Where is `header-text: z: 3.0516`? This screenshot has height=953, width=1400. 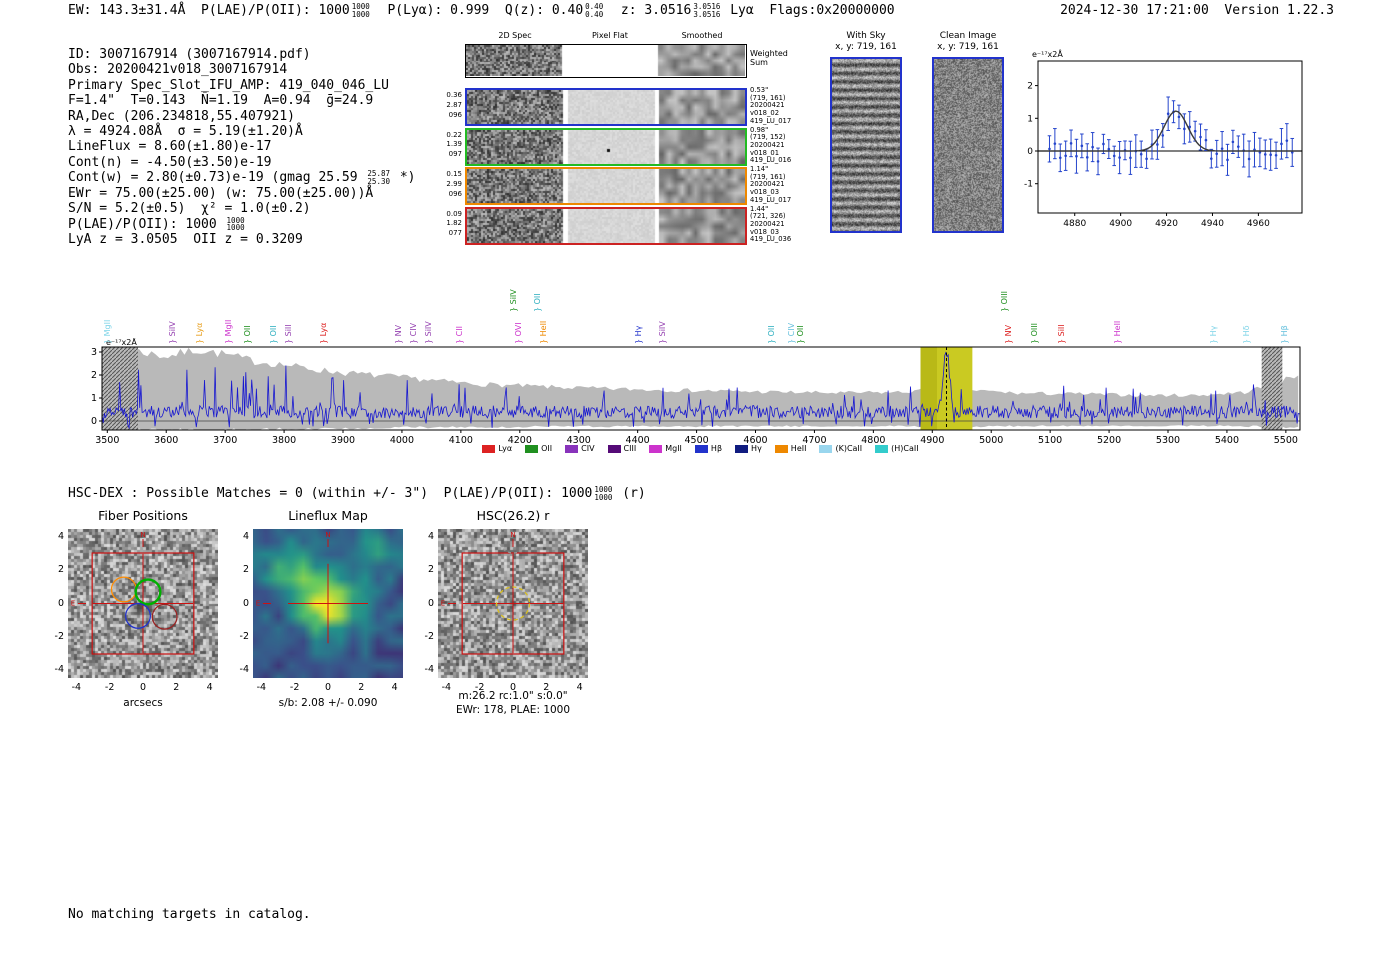 header-text: z: 3.0516 is located at coordinates (648, 10).